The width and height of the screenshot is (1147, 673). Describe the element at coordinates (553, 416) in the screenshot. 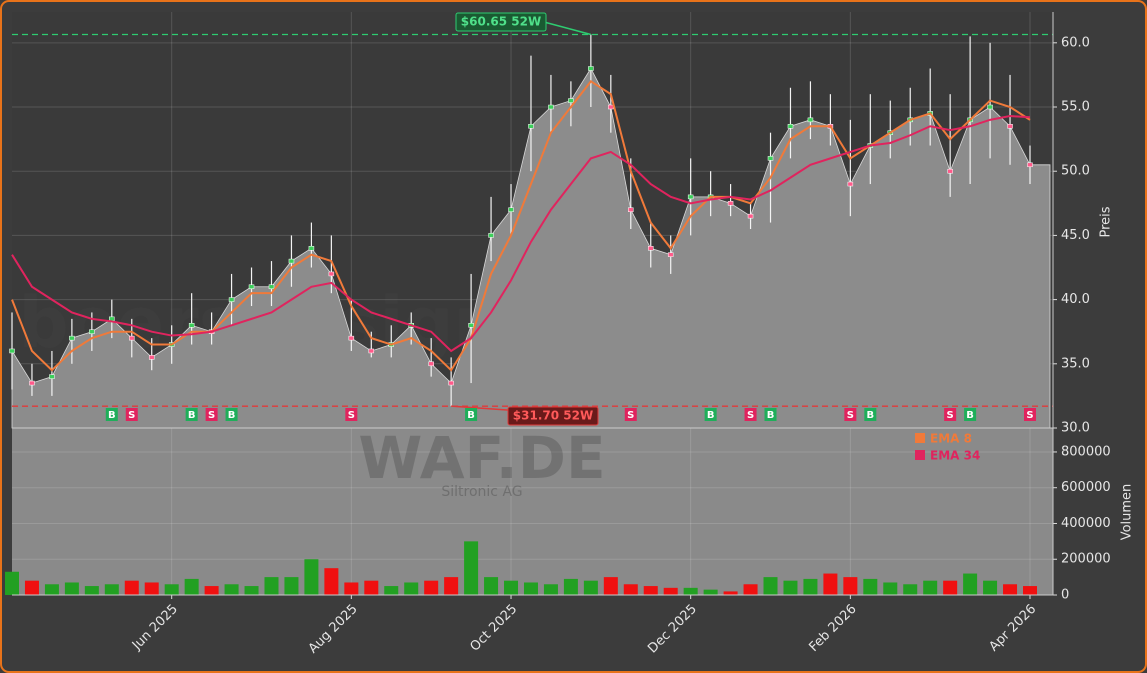

I see `52w-label: $31.70 52W` at that location.